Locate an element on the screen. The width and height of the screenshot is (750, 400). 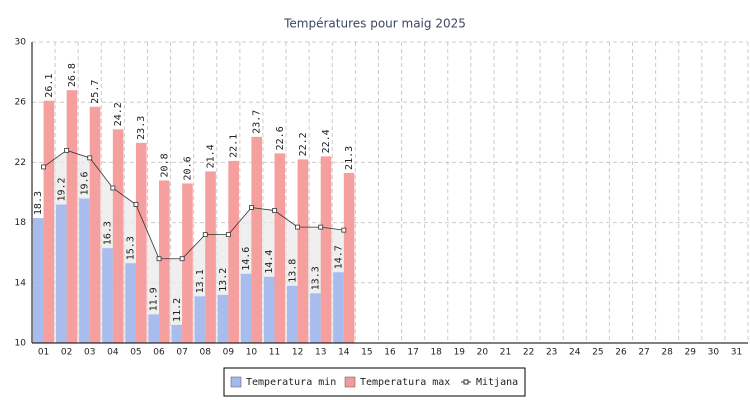
x-tick-label: 02 is located at coordinates (66, 353).